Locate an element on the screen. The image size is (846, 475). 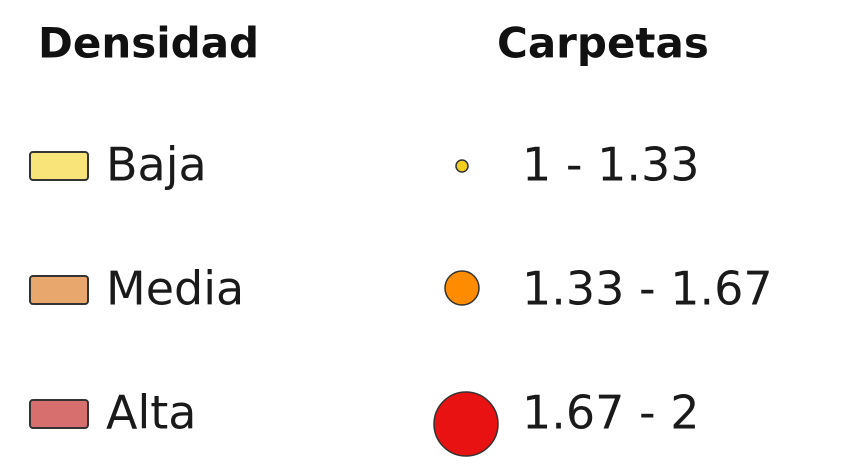
density-label: Baja is located at coordinates (156, 165).